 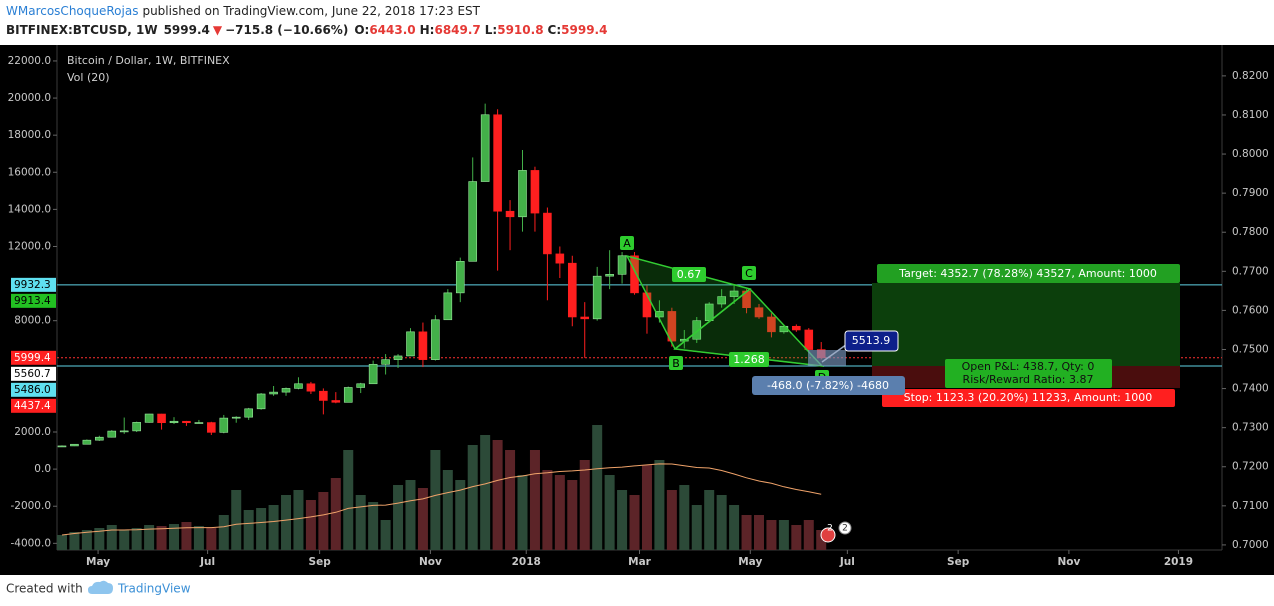 I want to click on footer-brand: TradingView, so click(x=154, y=589).